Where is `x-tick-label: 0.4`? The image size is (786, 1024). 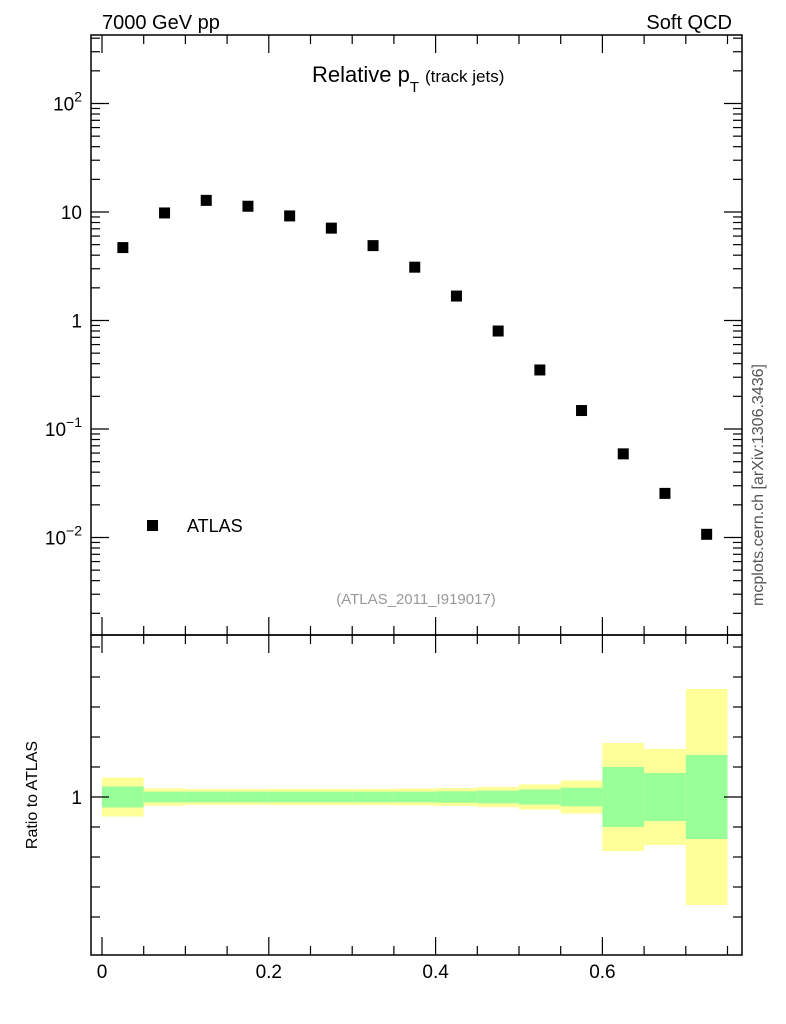
x-tick-label: 0.4 is located at coordinates (435, 972).